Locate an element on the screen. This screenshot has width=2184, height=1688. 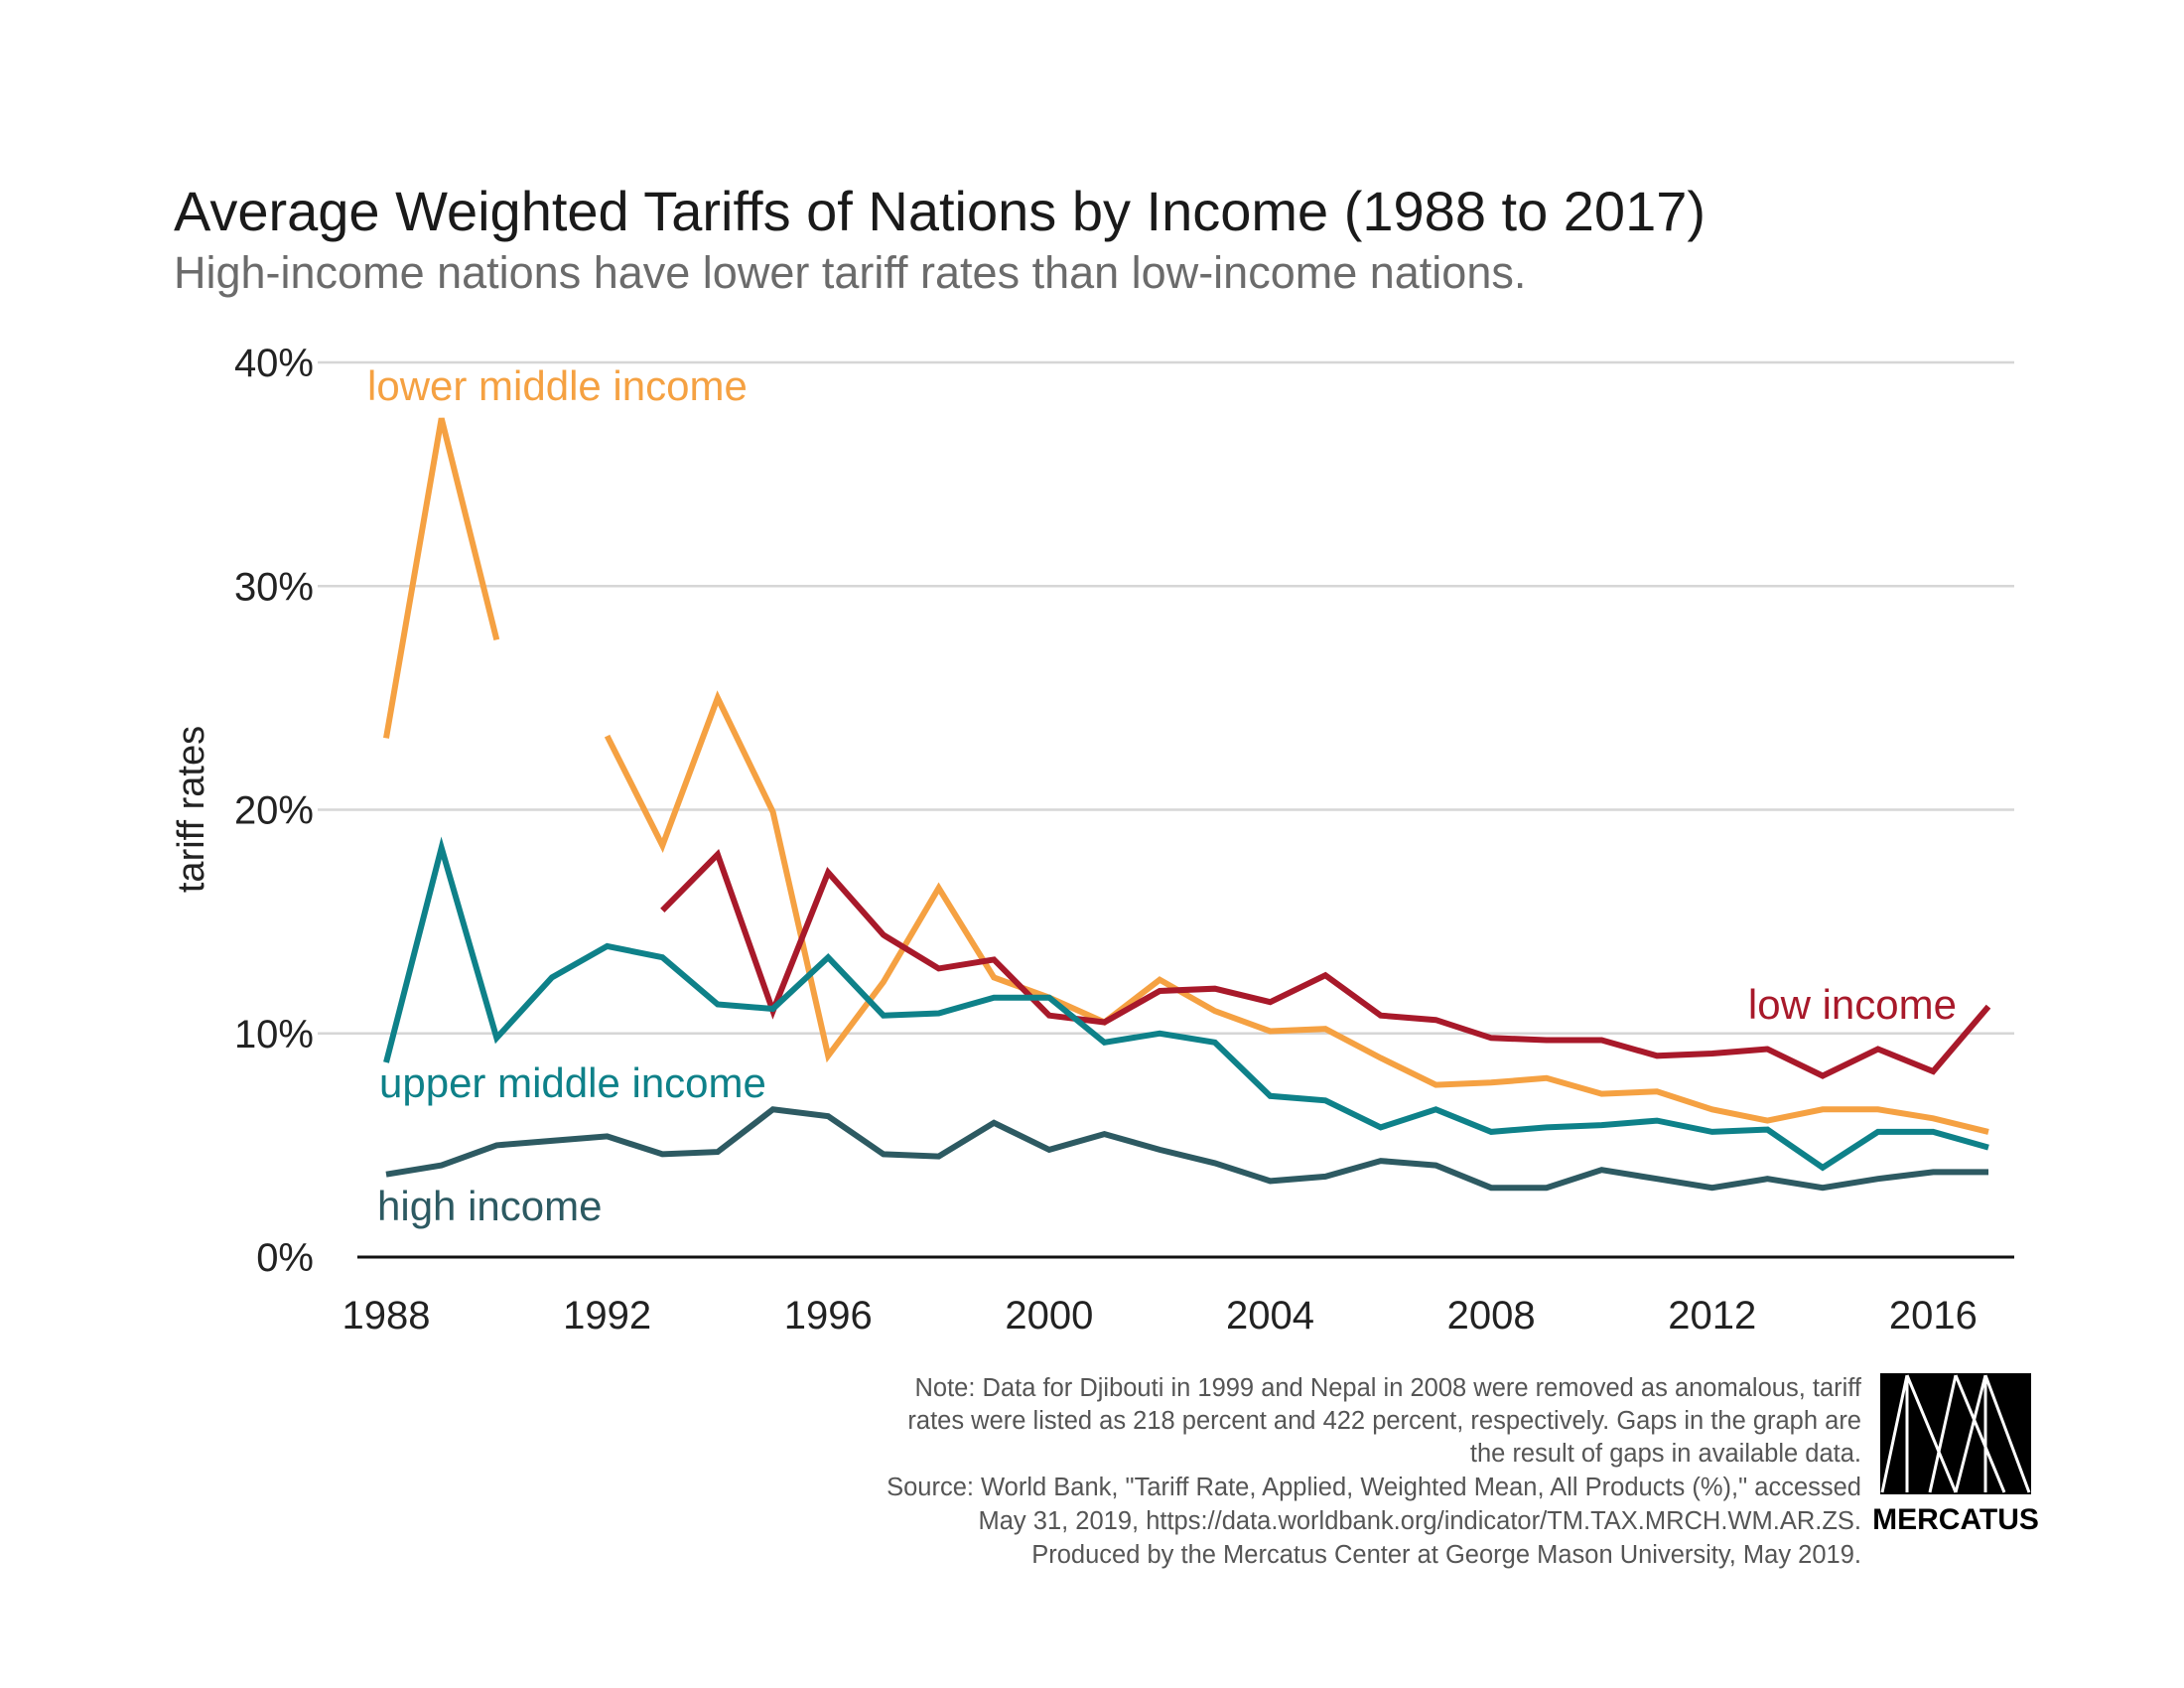
x-tick-label: 2004 is located at coordinates (1270, 1315).